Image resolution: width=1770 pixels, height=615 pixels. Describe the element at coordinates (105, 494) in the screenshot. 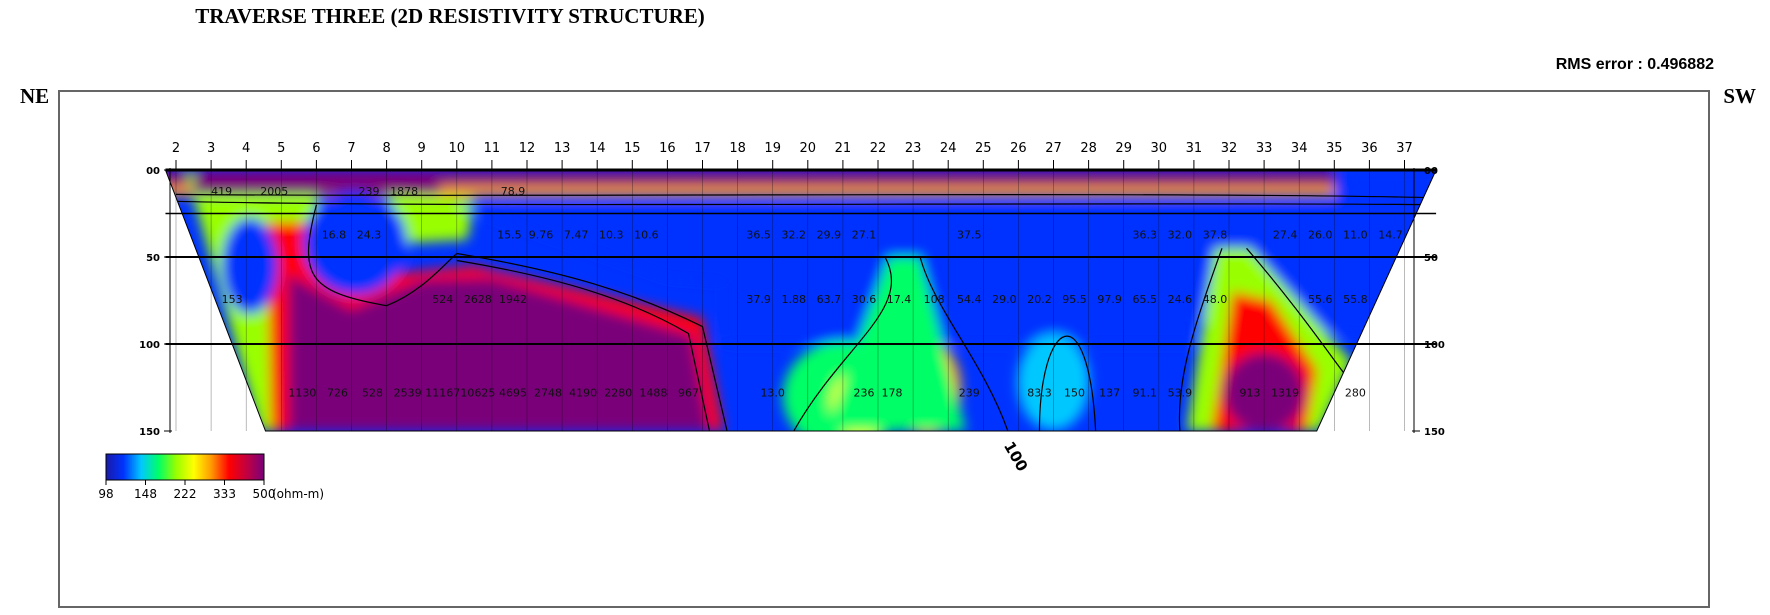

I see `colorbar-label: 98` at that location.